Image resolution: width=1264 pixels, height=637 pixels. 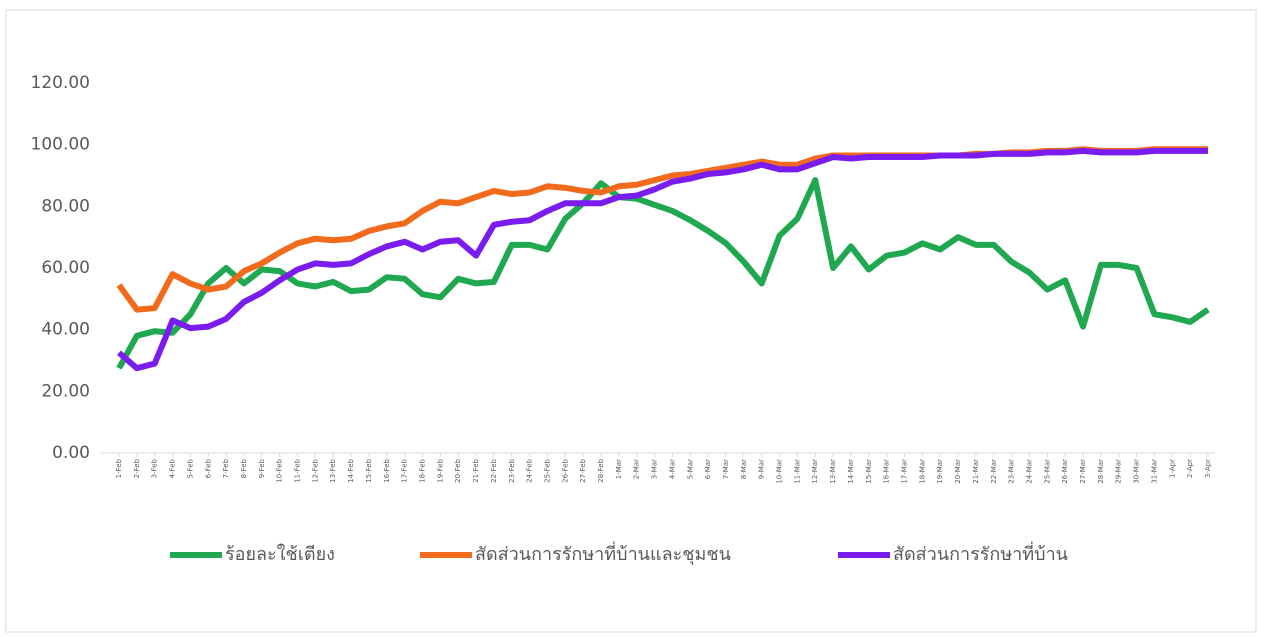 I want to click on x-tick-label: 4-Mar, so click(x=672, y=469).